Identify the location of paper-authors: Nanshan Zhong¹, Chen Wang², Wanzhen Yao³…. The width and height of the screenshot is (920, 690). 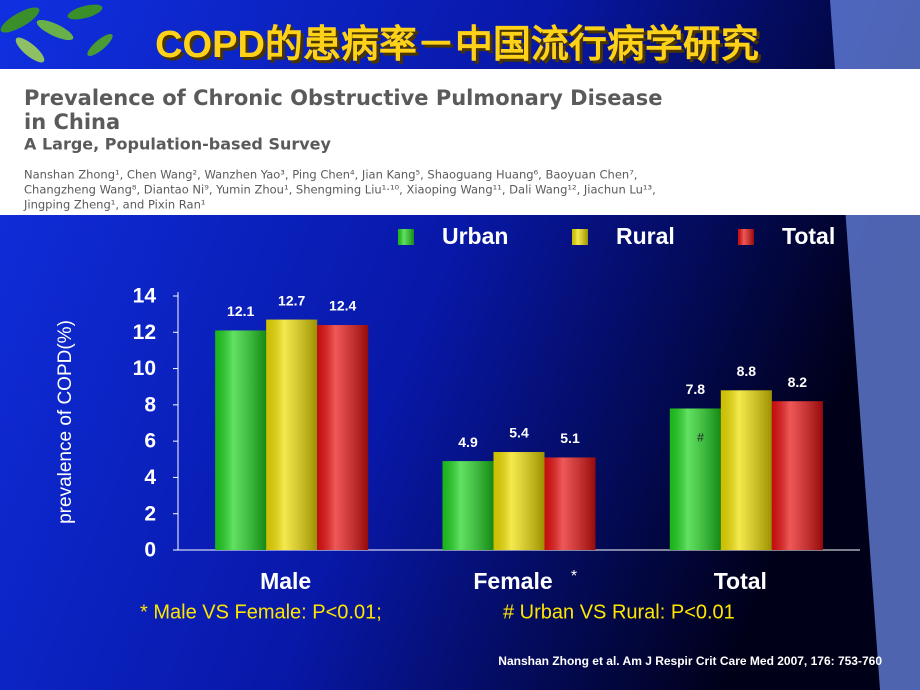
(330, 175).